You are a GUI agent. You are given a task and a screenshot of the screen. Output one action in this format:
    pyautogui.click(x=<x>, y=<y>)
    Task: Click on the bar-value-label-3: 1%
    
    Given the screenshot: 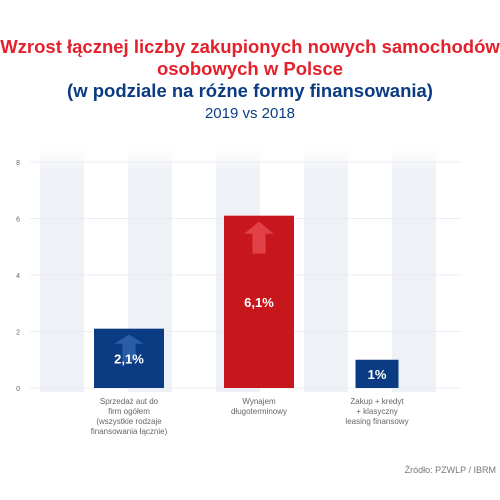 What is the action you would take?
    pyautogui.click(x=377, y=374)
    